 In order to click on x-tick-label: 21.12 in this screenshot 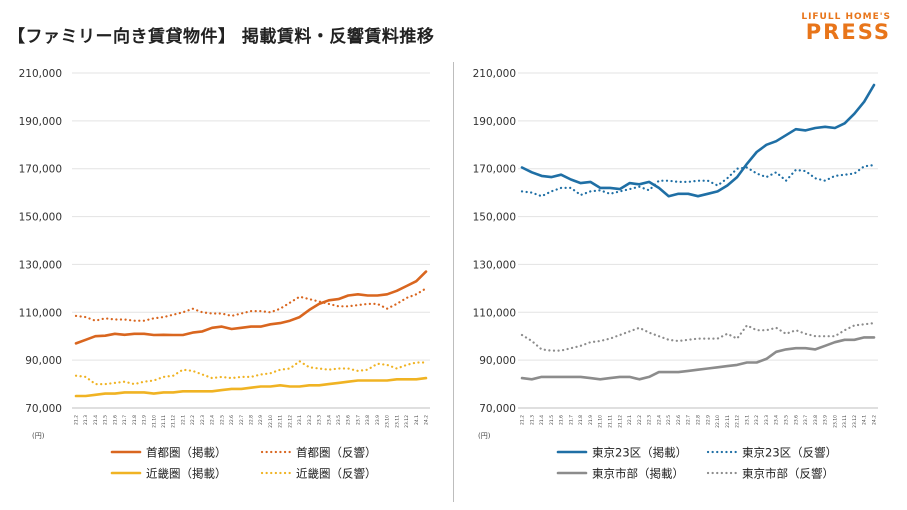, I will do `click(174, 421)`.